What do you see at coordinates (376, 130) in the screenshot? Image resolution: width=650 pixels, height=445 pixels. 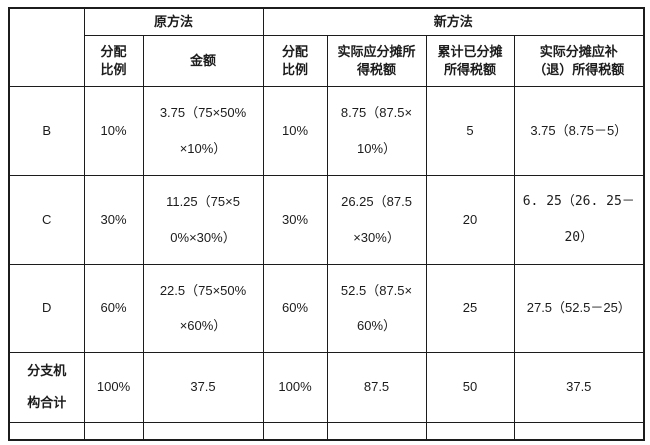 I see `cell-b-payable: 8.75（87.5× 10%）` at bounding box center [376, 130].